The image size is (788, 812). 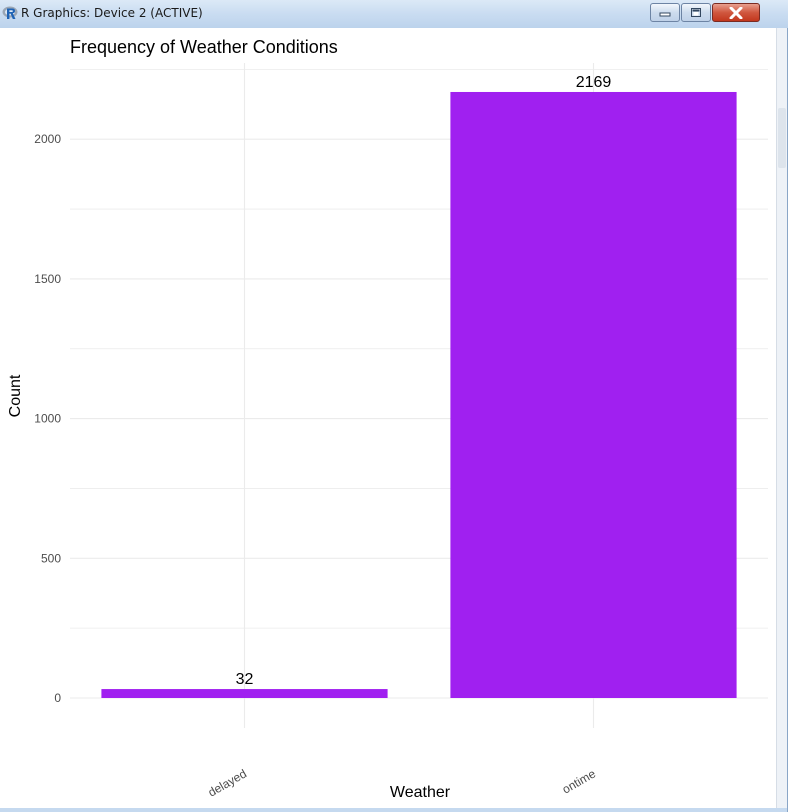 I want to click on scrollbar-thumb, so click(x=782, y=138).